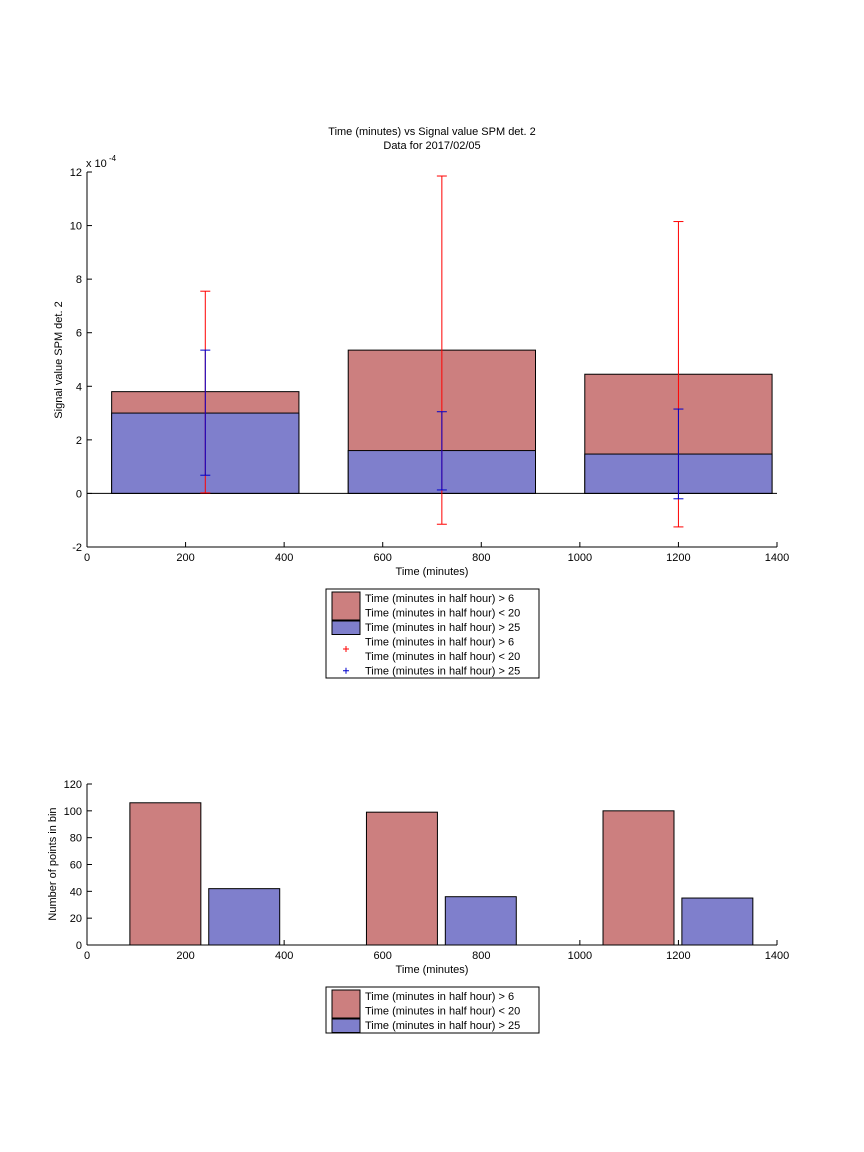 The width and height of the screenshot is (864, 1152). What do you see at coordinates (76, 173) in the screenshot?
I see `y-tick-label: 12` at bounding box center [76, 173].